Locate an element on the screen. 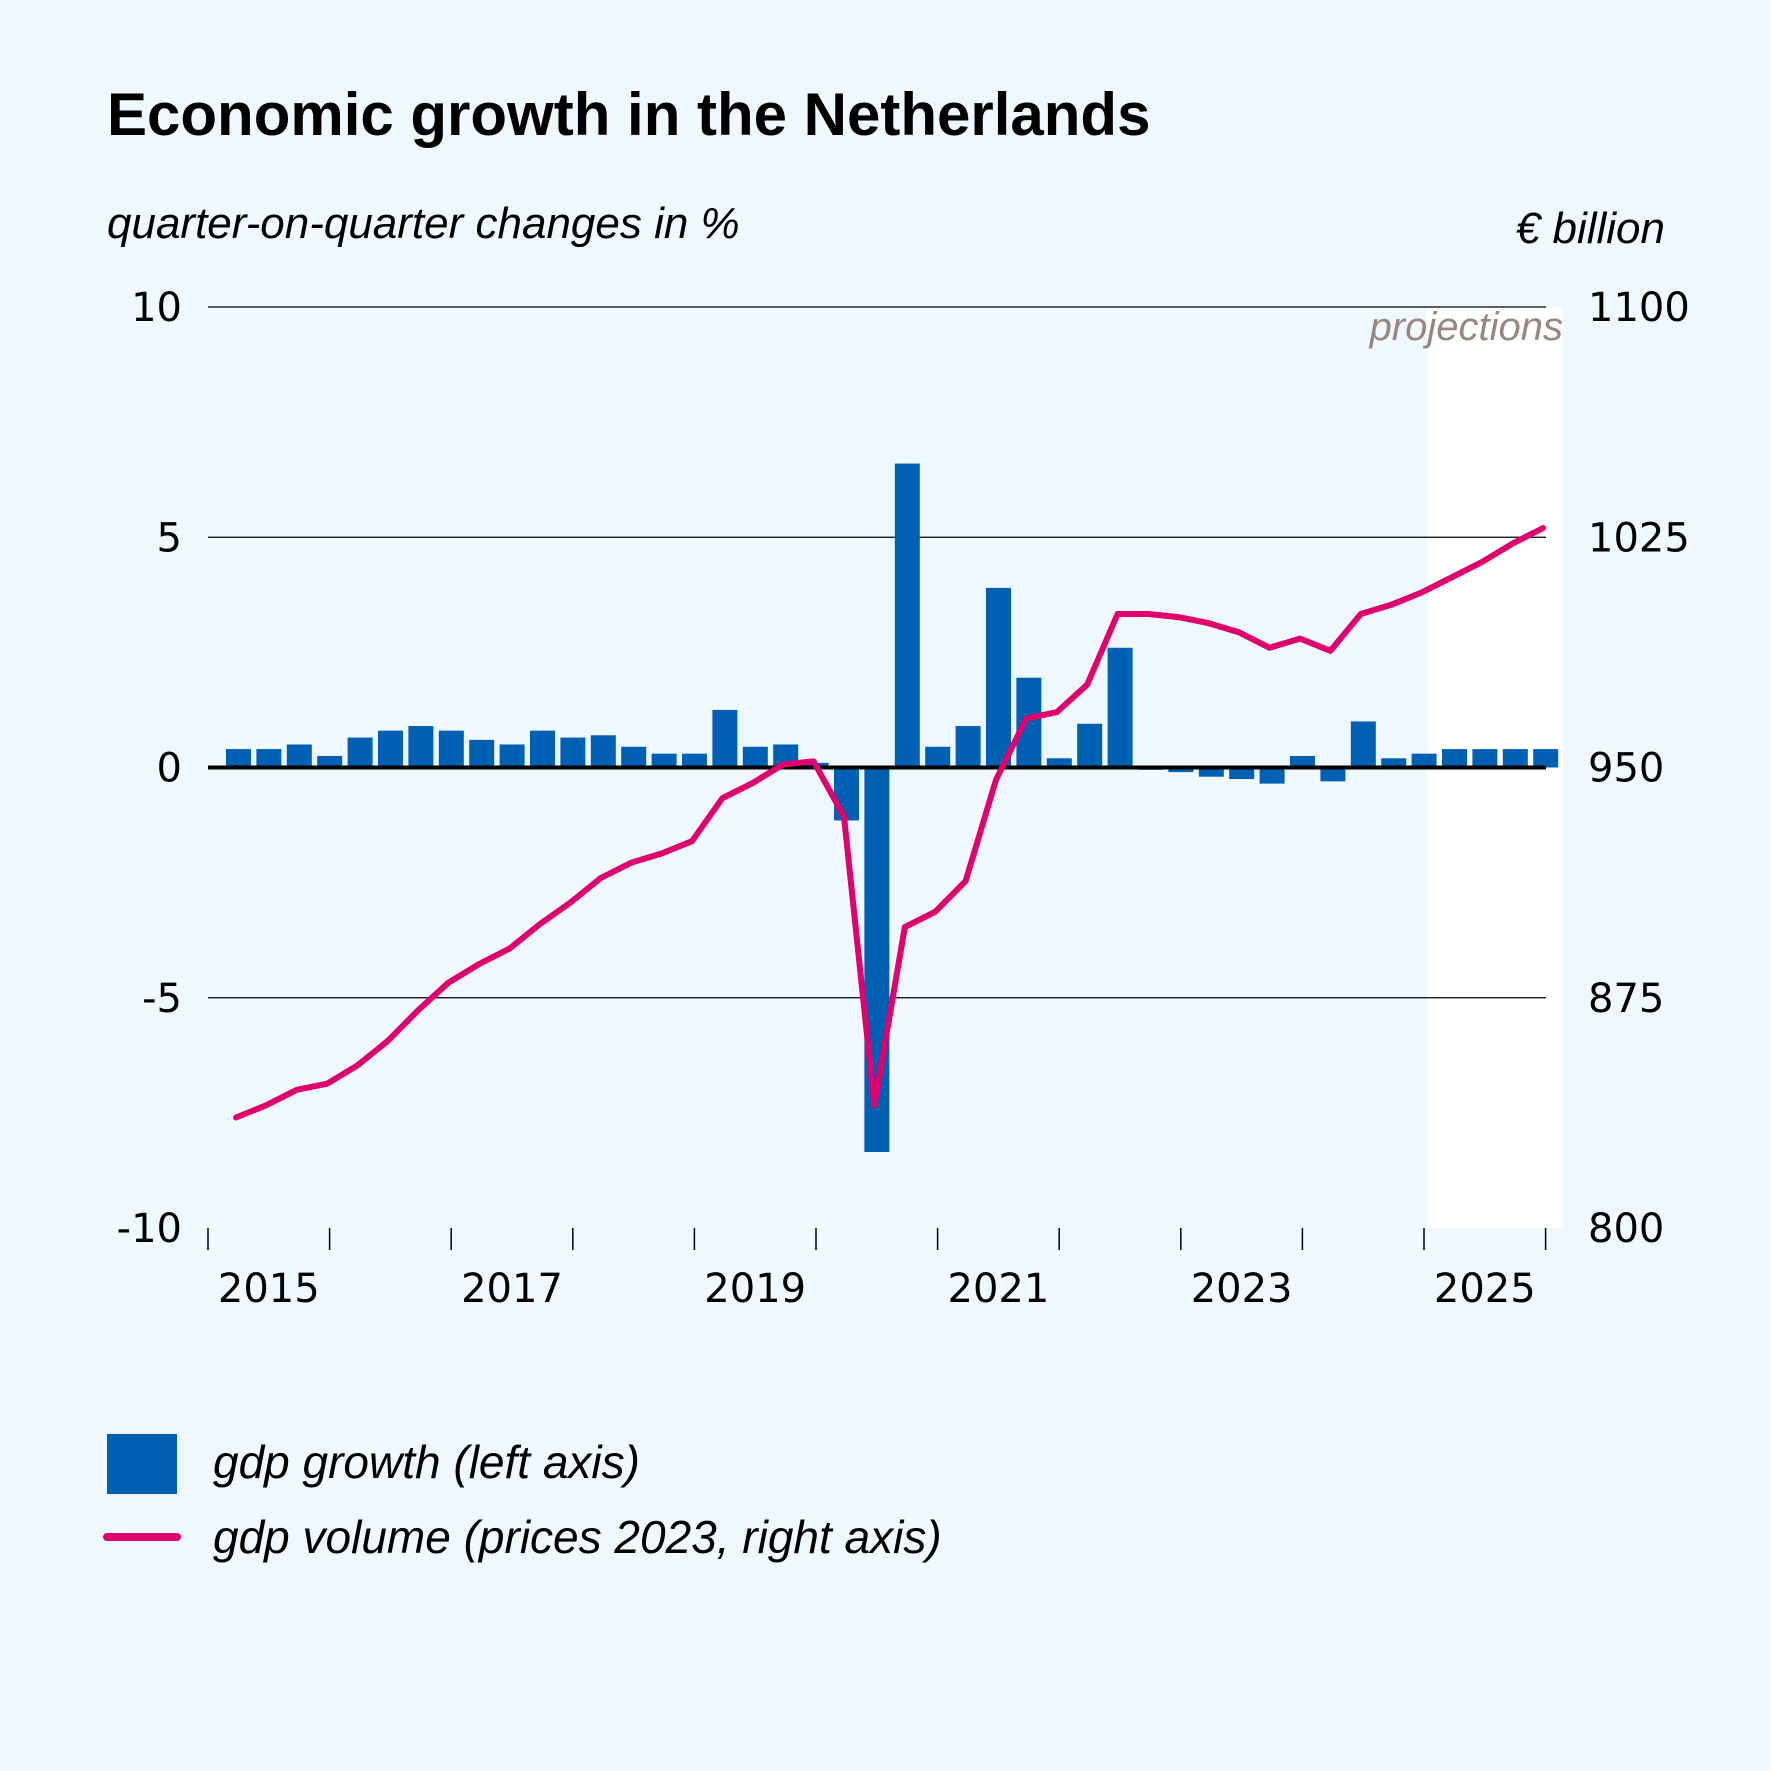 This screenshot has height=1771, width=1771. x-axis: 2015 2017 2019 2021 2023 2025 is located at coordinates (877, 1270).